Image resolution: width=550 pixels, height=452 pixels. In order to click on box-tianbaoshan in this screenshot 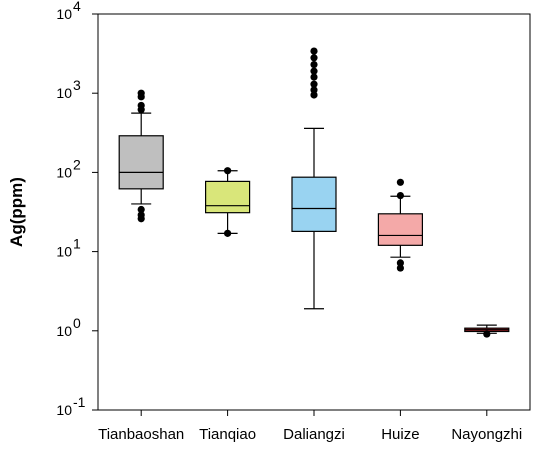, I will do `click(141, 156)`.